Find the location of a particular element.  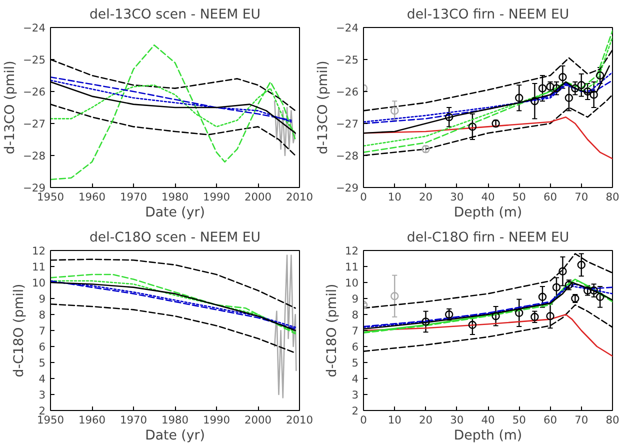

chart-title: del-13CO firn - NEEM EU is located at coordinates (488, 15).